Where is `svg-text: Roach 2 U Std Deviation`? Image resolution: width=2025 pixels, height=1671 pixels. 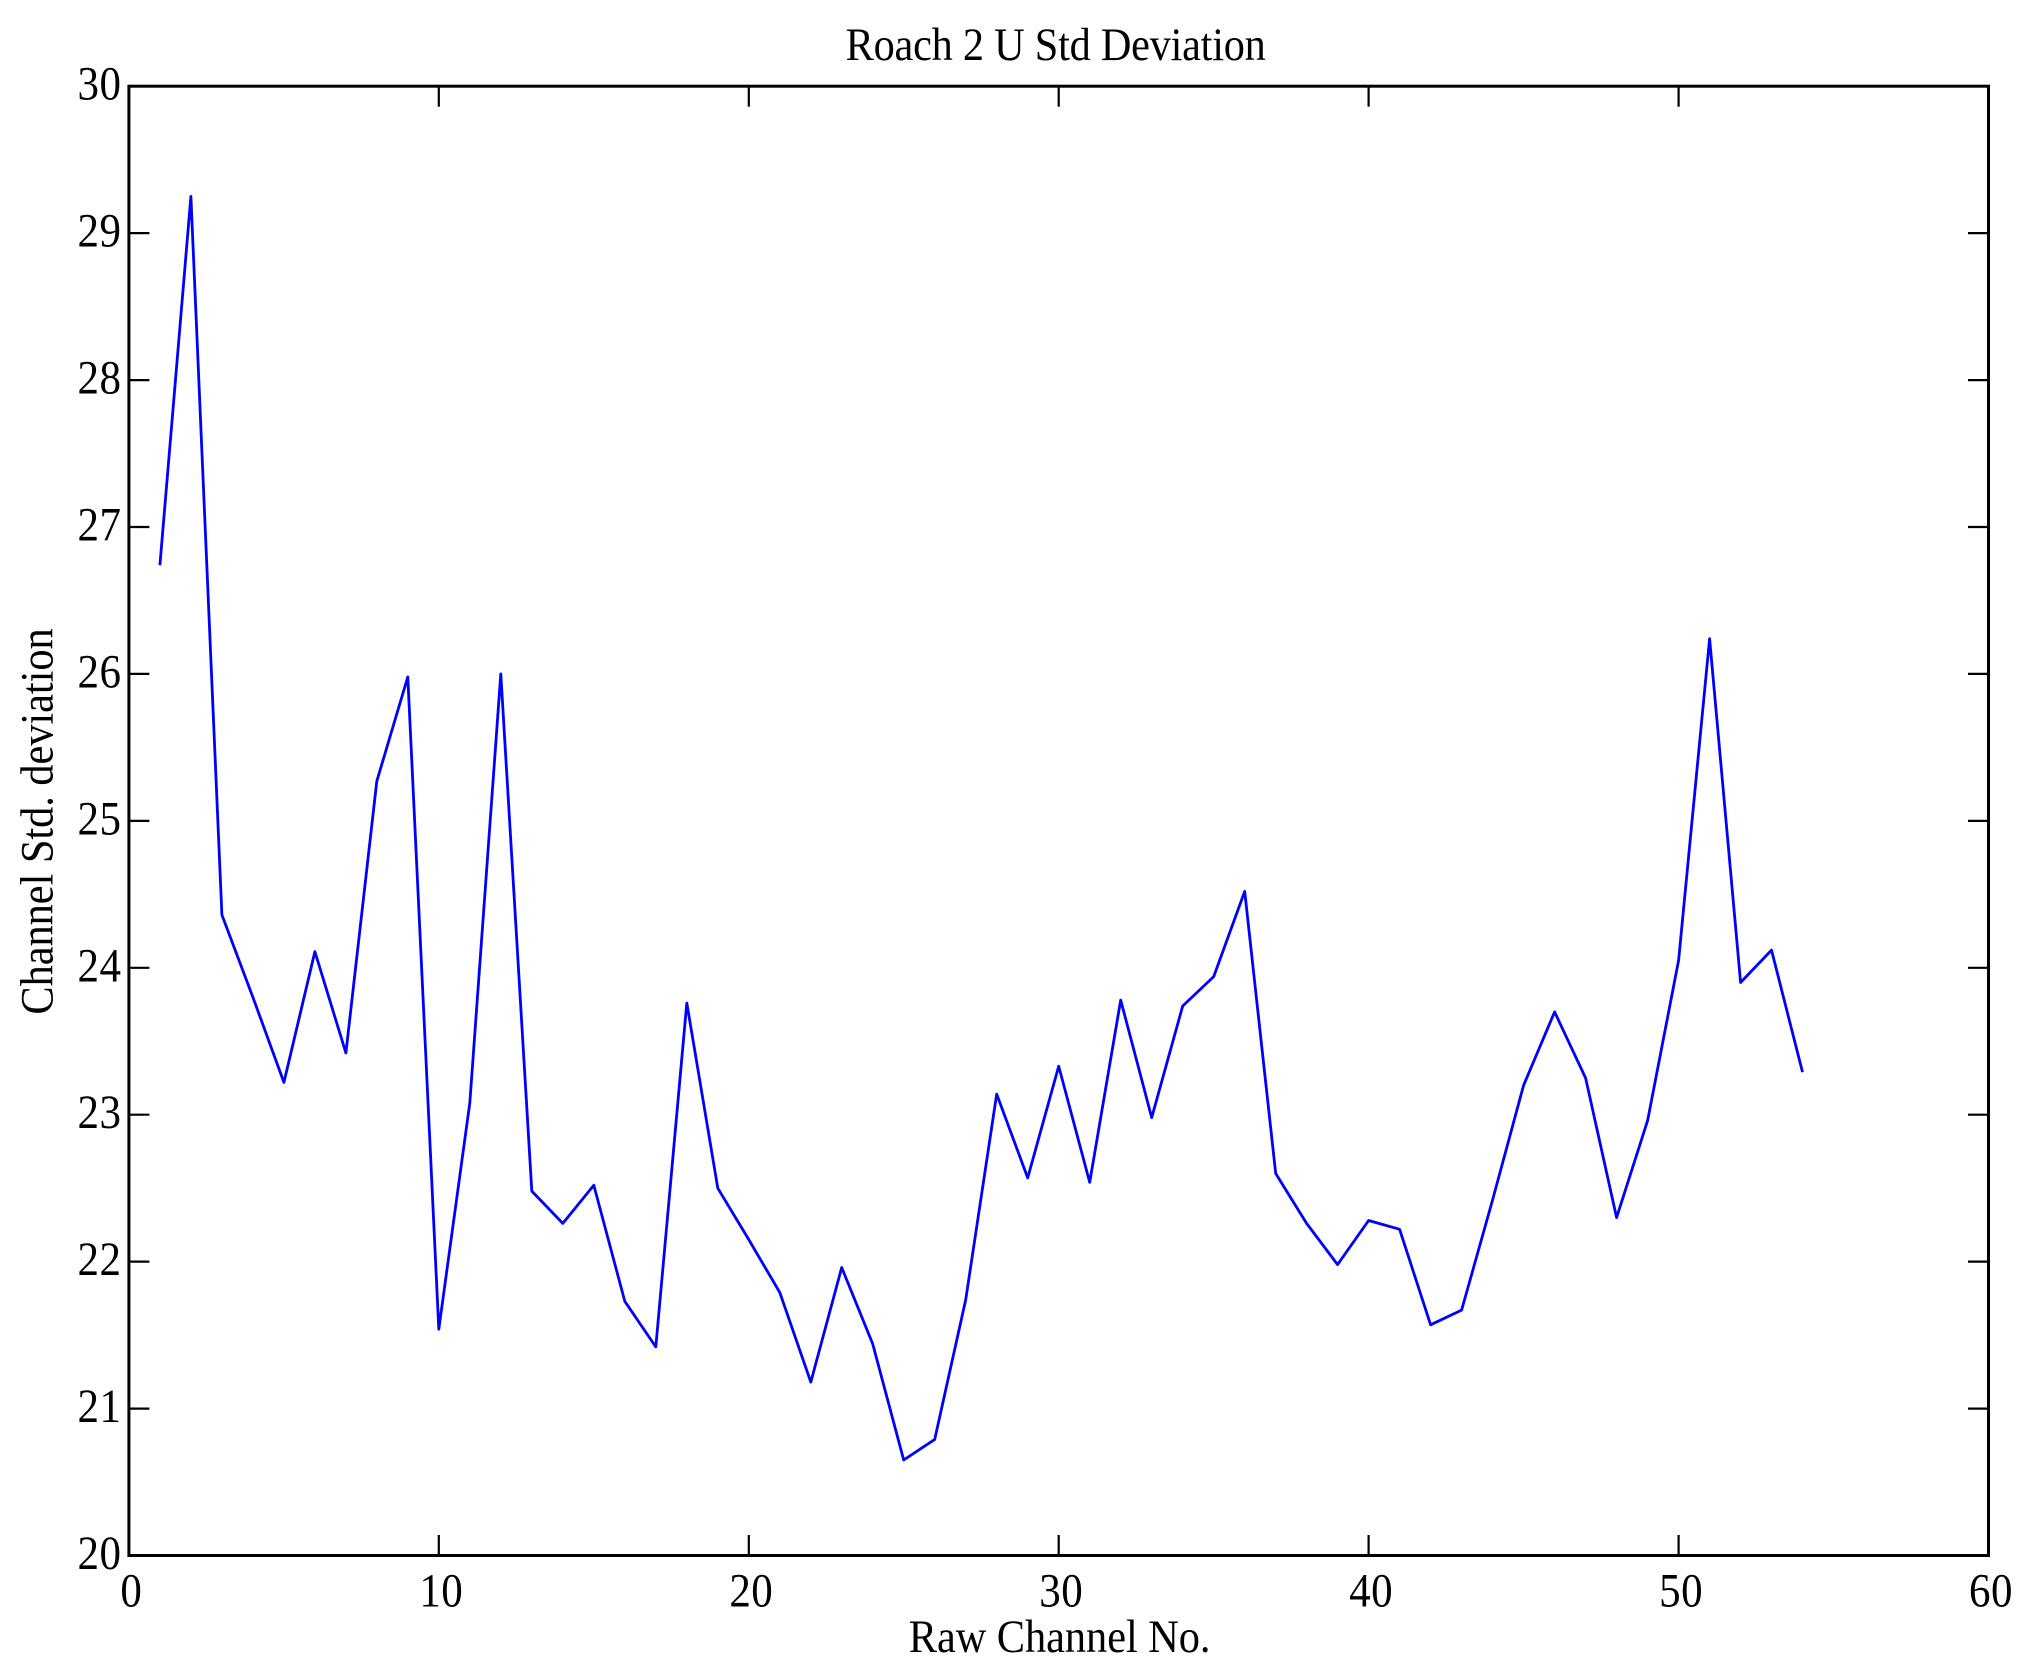
svg-text: Roach 2 U Std Deviation is located at coordinates (1056, 44).